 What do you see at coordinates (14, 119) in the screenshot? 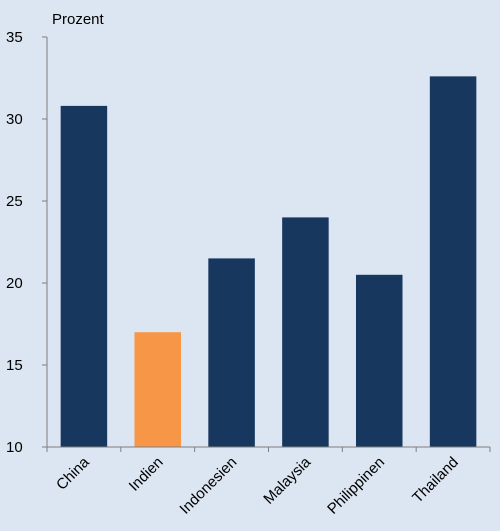
I see `y-tick-label: 30` at bounding box center [14, 119].